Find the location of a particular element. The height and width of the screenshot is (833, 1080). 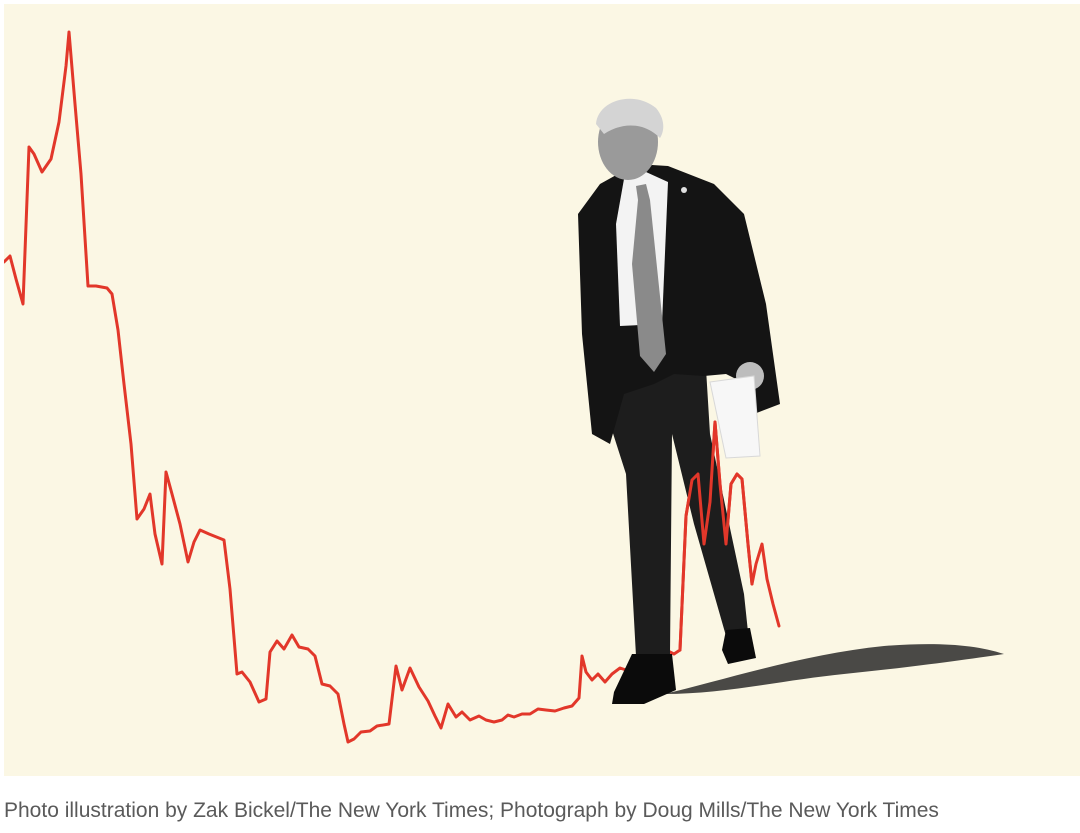

man-in-suit-walking-figure is located at coordinates (679, 401).